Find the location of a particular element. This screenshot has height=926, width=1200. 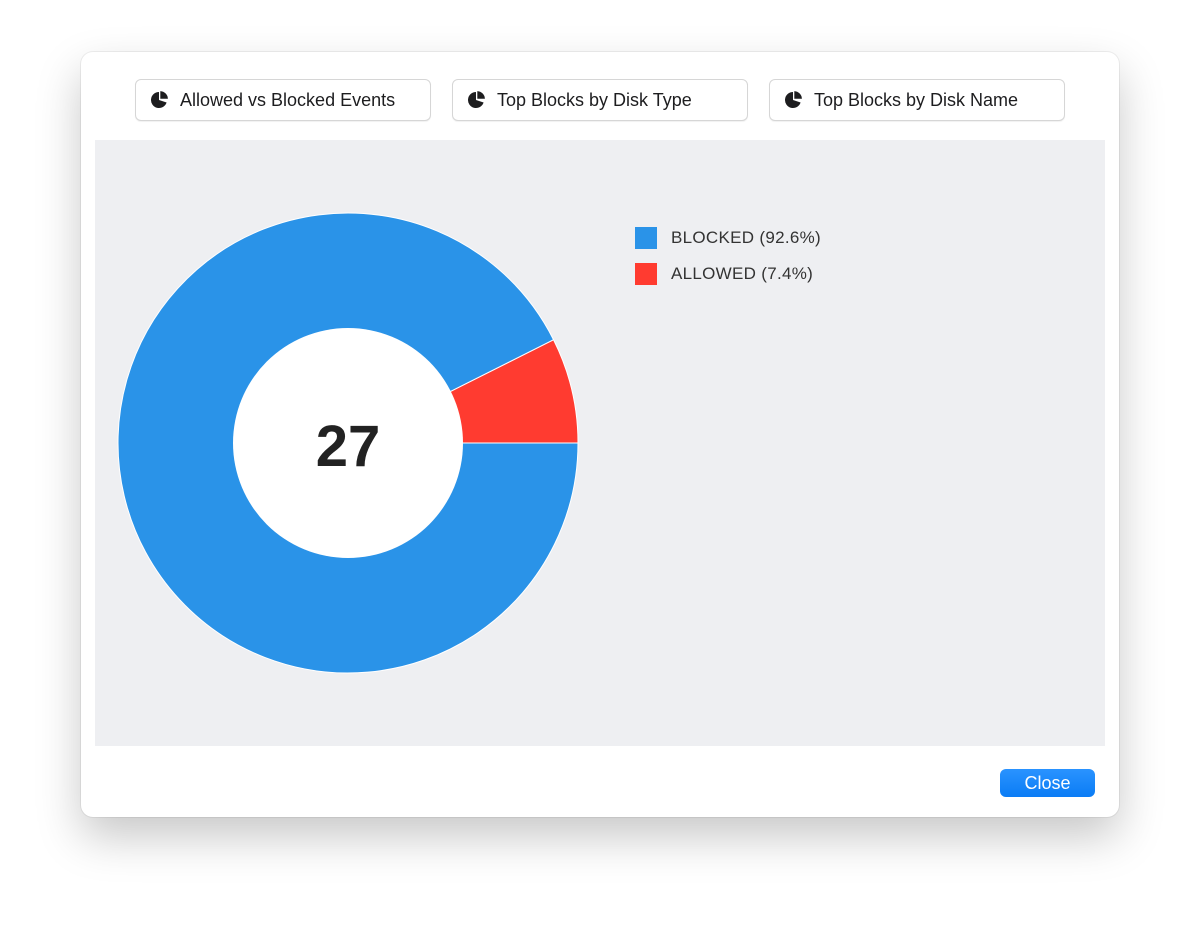

tab-label: Allowed vs Blocked Events is located at coordinates (288, 99).